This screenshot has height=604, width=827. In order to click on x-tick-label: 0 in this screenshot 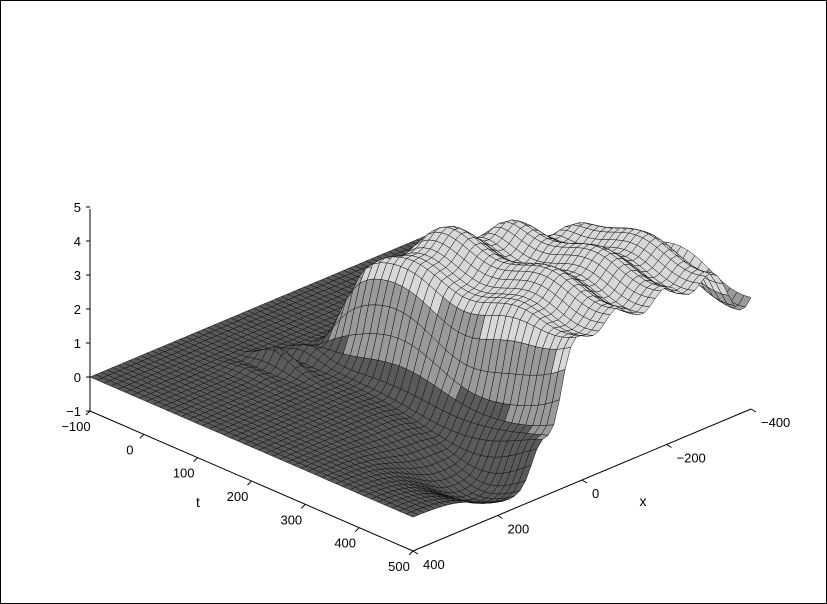, I will do `click(595, 493)`.